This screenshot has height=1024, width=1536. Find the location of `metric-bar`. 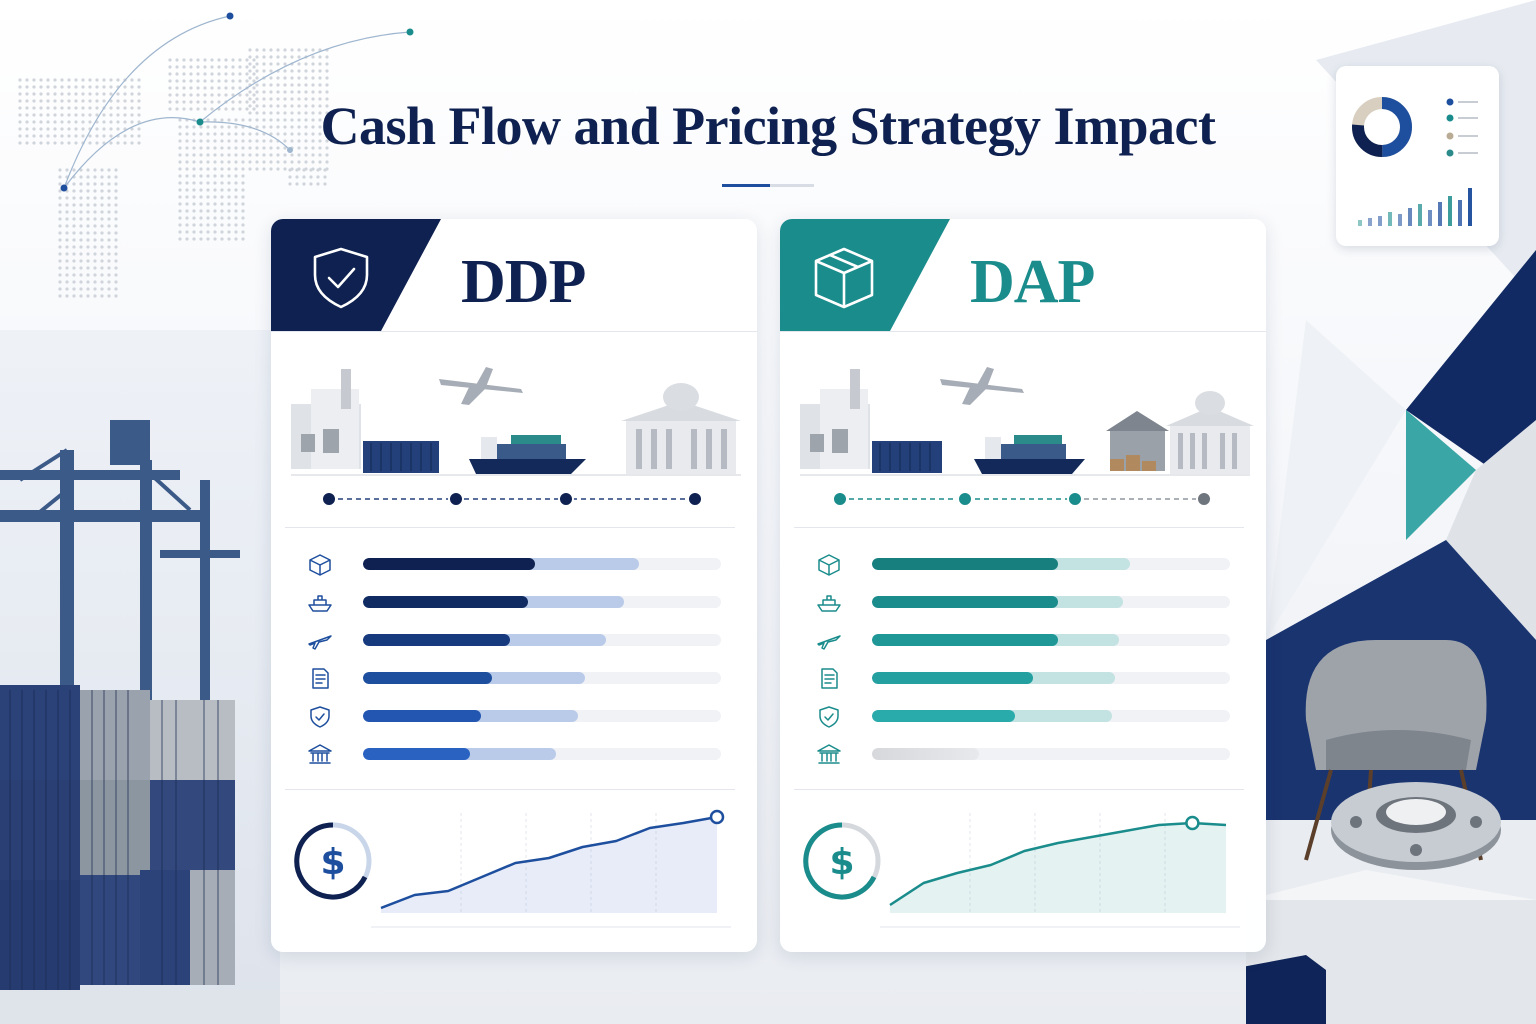

metric-bar is located at coordinates (542, 564).